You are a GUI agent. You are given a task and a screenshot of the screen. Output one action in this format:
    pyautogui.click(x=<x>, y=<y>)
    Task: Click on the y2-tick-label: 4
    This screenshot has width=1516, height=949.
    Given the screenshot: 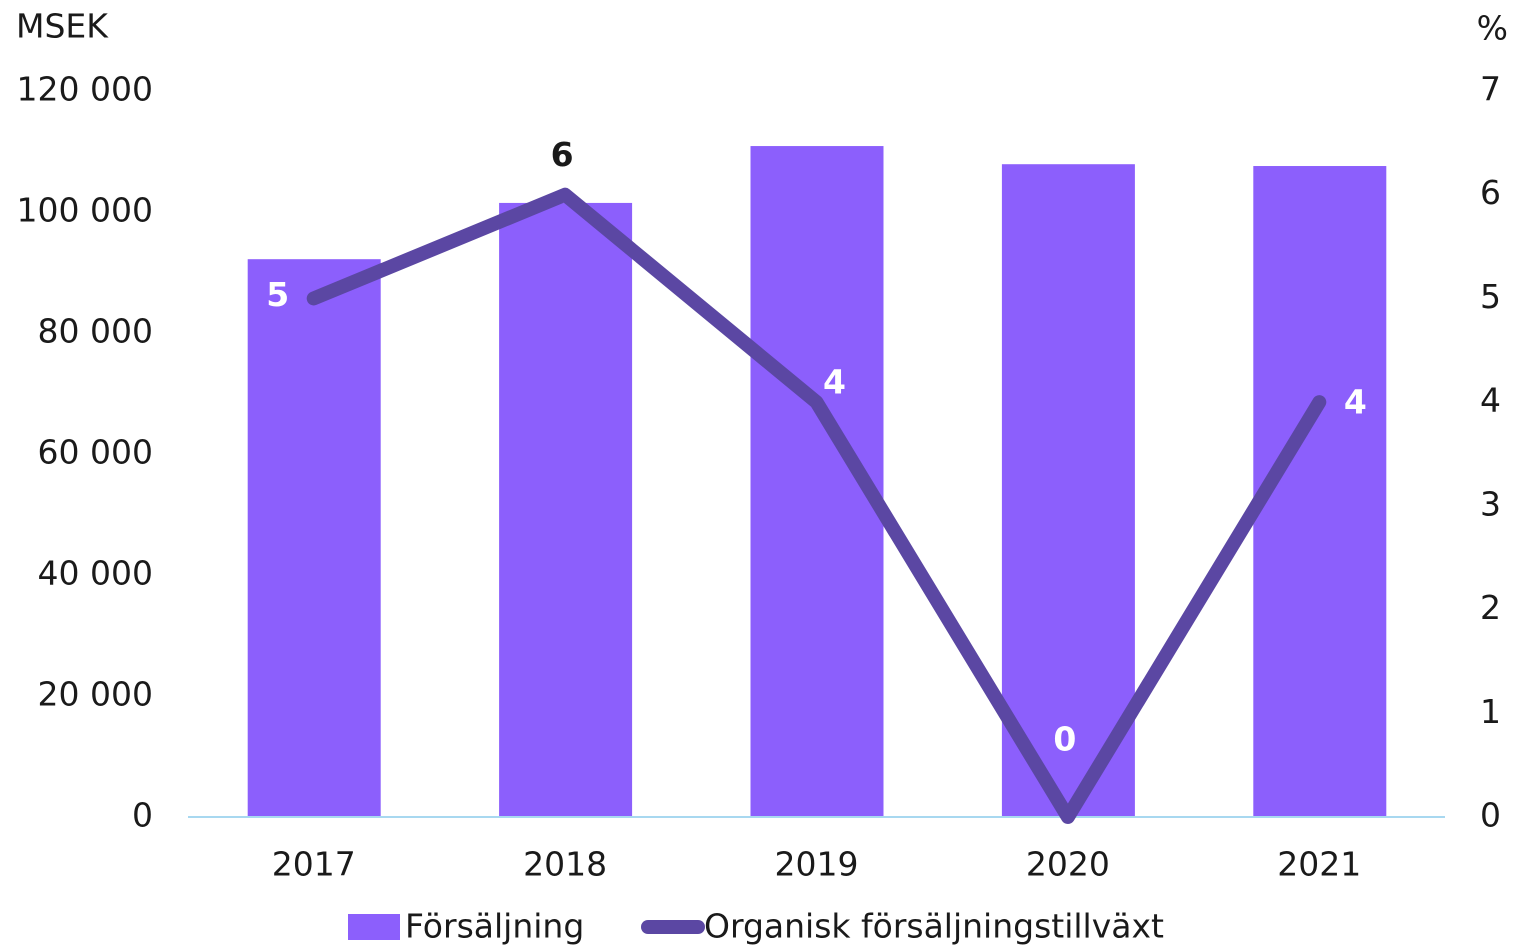 What is the action you would take?
    pyautogui.click(x=1490, y=400)
    